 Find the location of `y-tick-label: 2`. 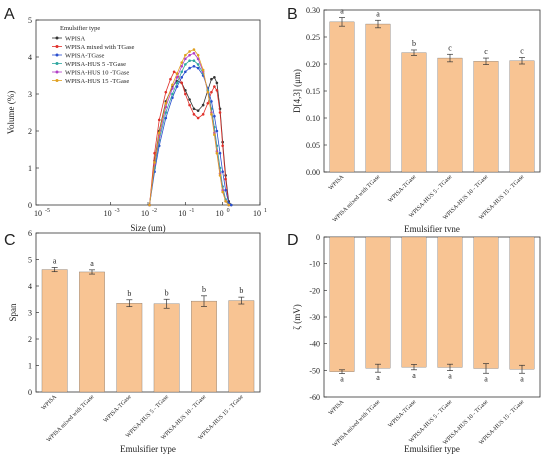

y-tick-label: 2 is located at coordinates (30, 339).